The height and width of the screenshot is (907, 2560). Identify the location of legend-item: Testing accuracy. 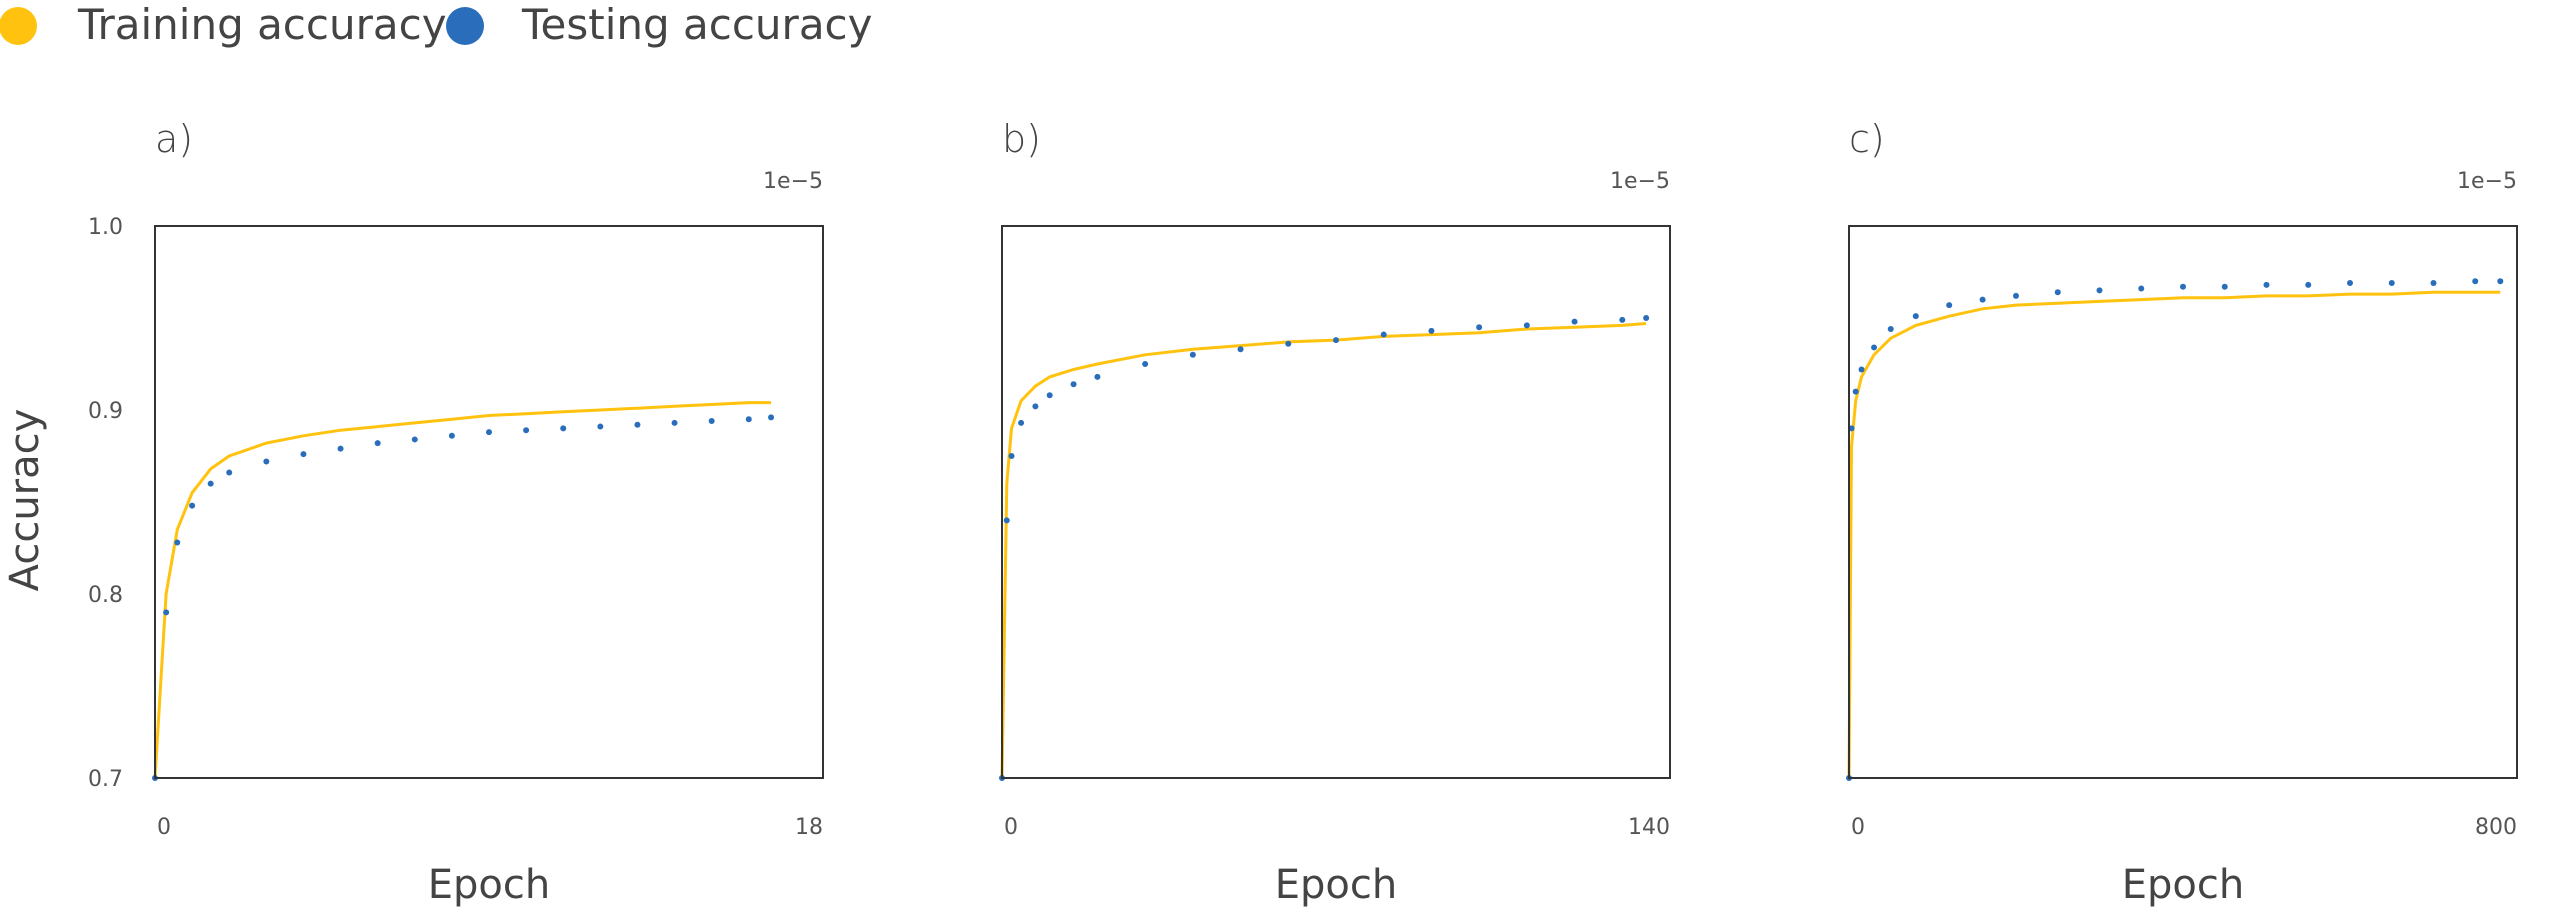
(659, 24).